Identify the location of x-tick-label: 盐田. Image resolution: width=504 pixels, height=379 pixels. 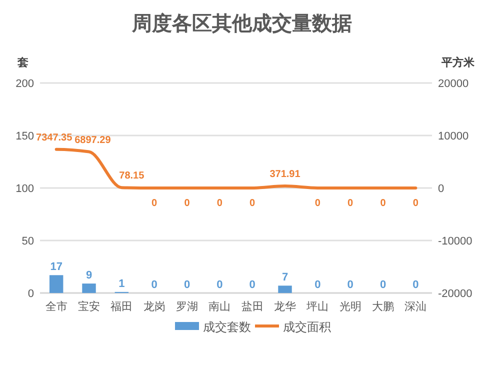
(252, 306).